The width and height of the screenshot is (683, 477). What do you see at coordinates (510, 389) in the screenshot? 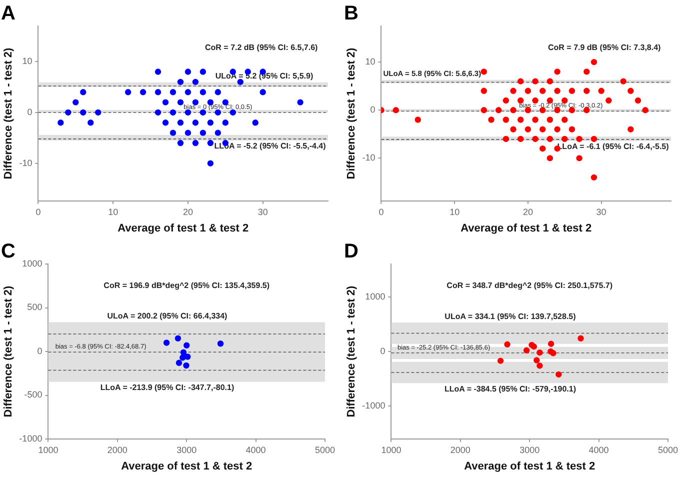
I see `ref-line-label: LLoA = -384.5 (95% CI: -579,-190.1)` at bounding box center [510, 389].